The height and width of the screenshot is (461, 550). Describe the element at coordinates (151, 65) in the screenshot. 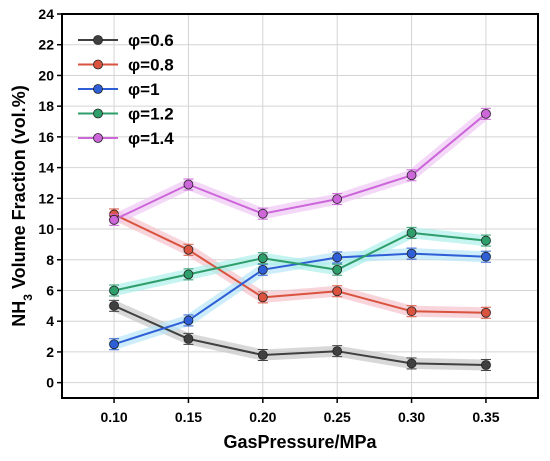

I see `legend-label: φ=0.8` at that location.